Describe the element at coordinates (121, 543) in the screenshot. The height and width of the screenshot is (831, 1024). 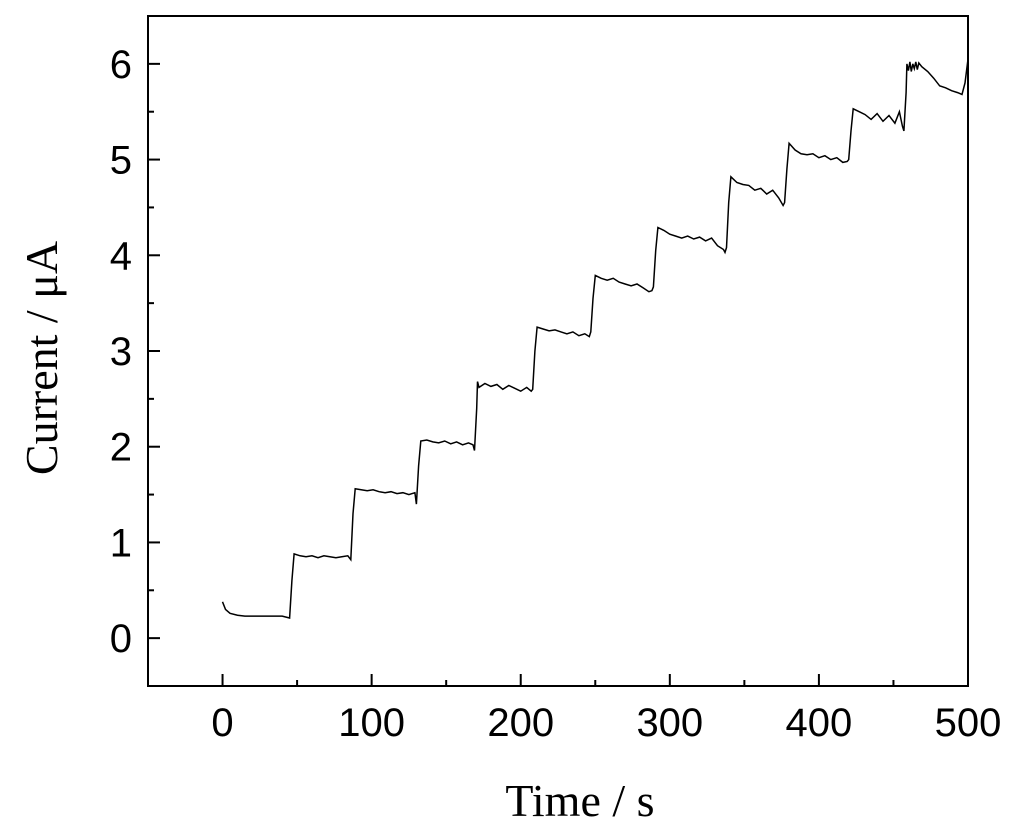
I see `y-tick-label: 1` at that location.